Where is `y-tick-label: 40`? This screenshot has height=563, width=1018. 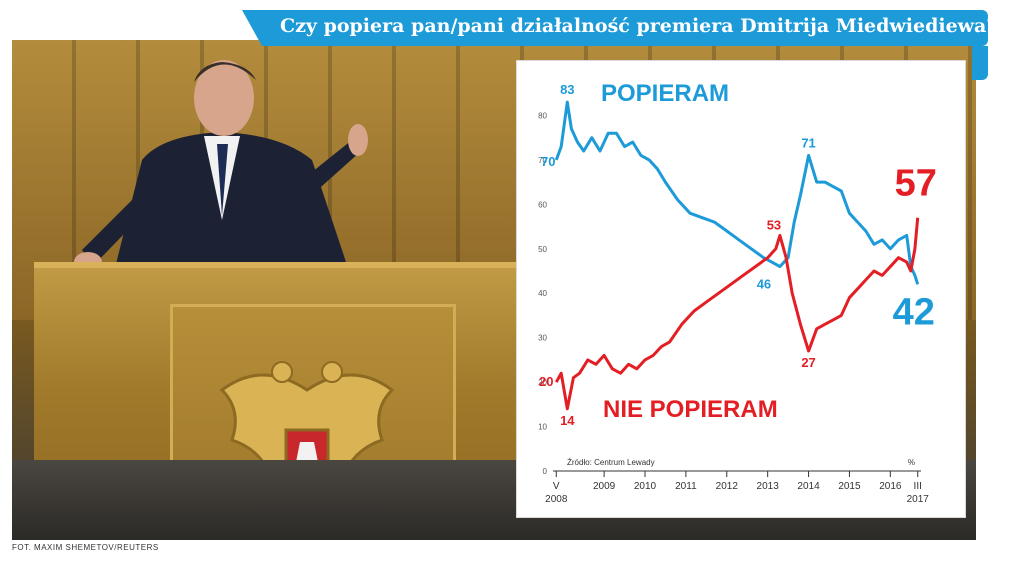
y-tick-label: 40 is located at coordinates (542, 293).